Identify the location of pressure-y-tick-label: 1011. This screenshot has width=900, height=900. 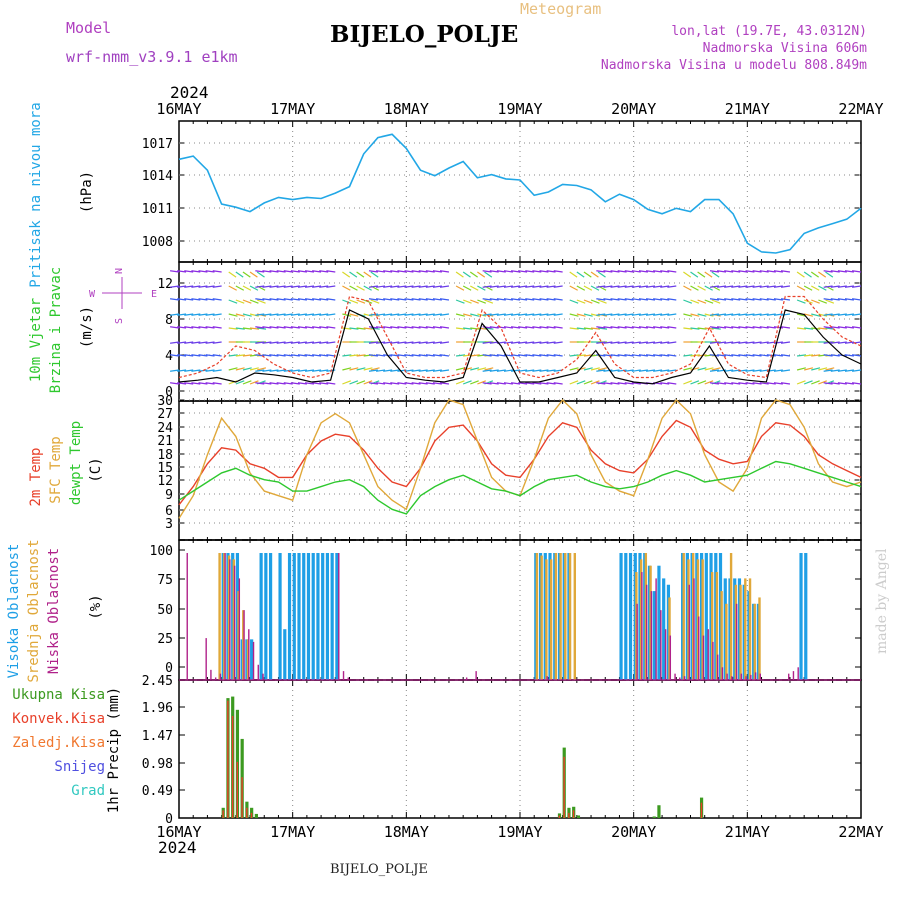
(157, 209).